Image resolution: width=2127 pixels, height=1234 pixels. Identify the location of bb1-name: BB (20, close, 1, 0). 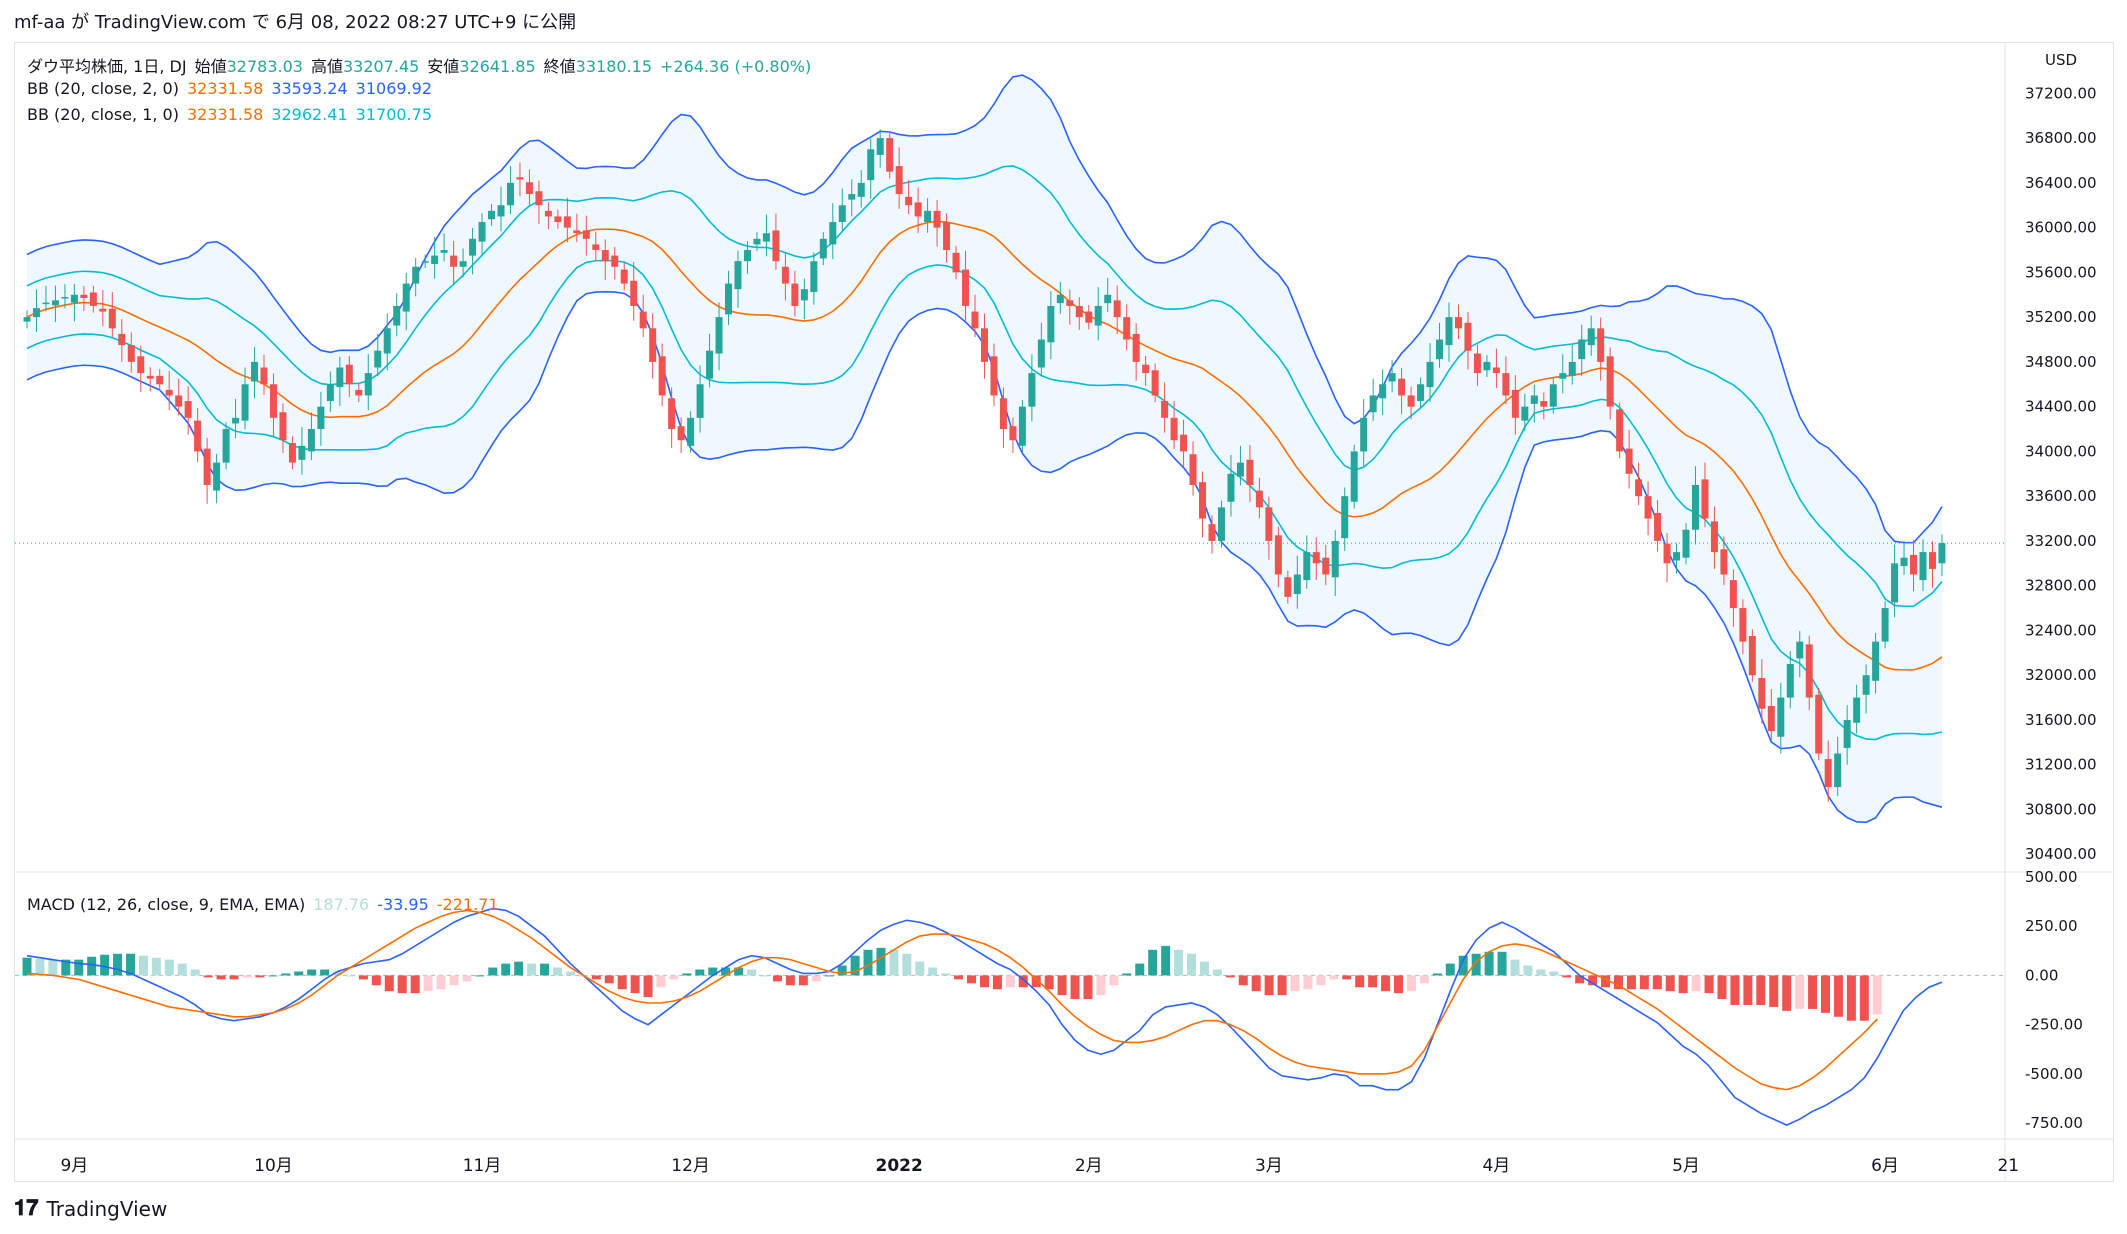
(103, 114).